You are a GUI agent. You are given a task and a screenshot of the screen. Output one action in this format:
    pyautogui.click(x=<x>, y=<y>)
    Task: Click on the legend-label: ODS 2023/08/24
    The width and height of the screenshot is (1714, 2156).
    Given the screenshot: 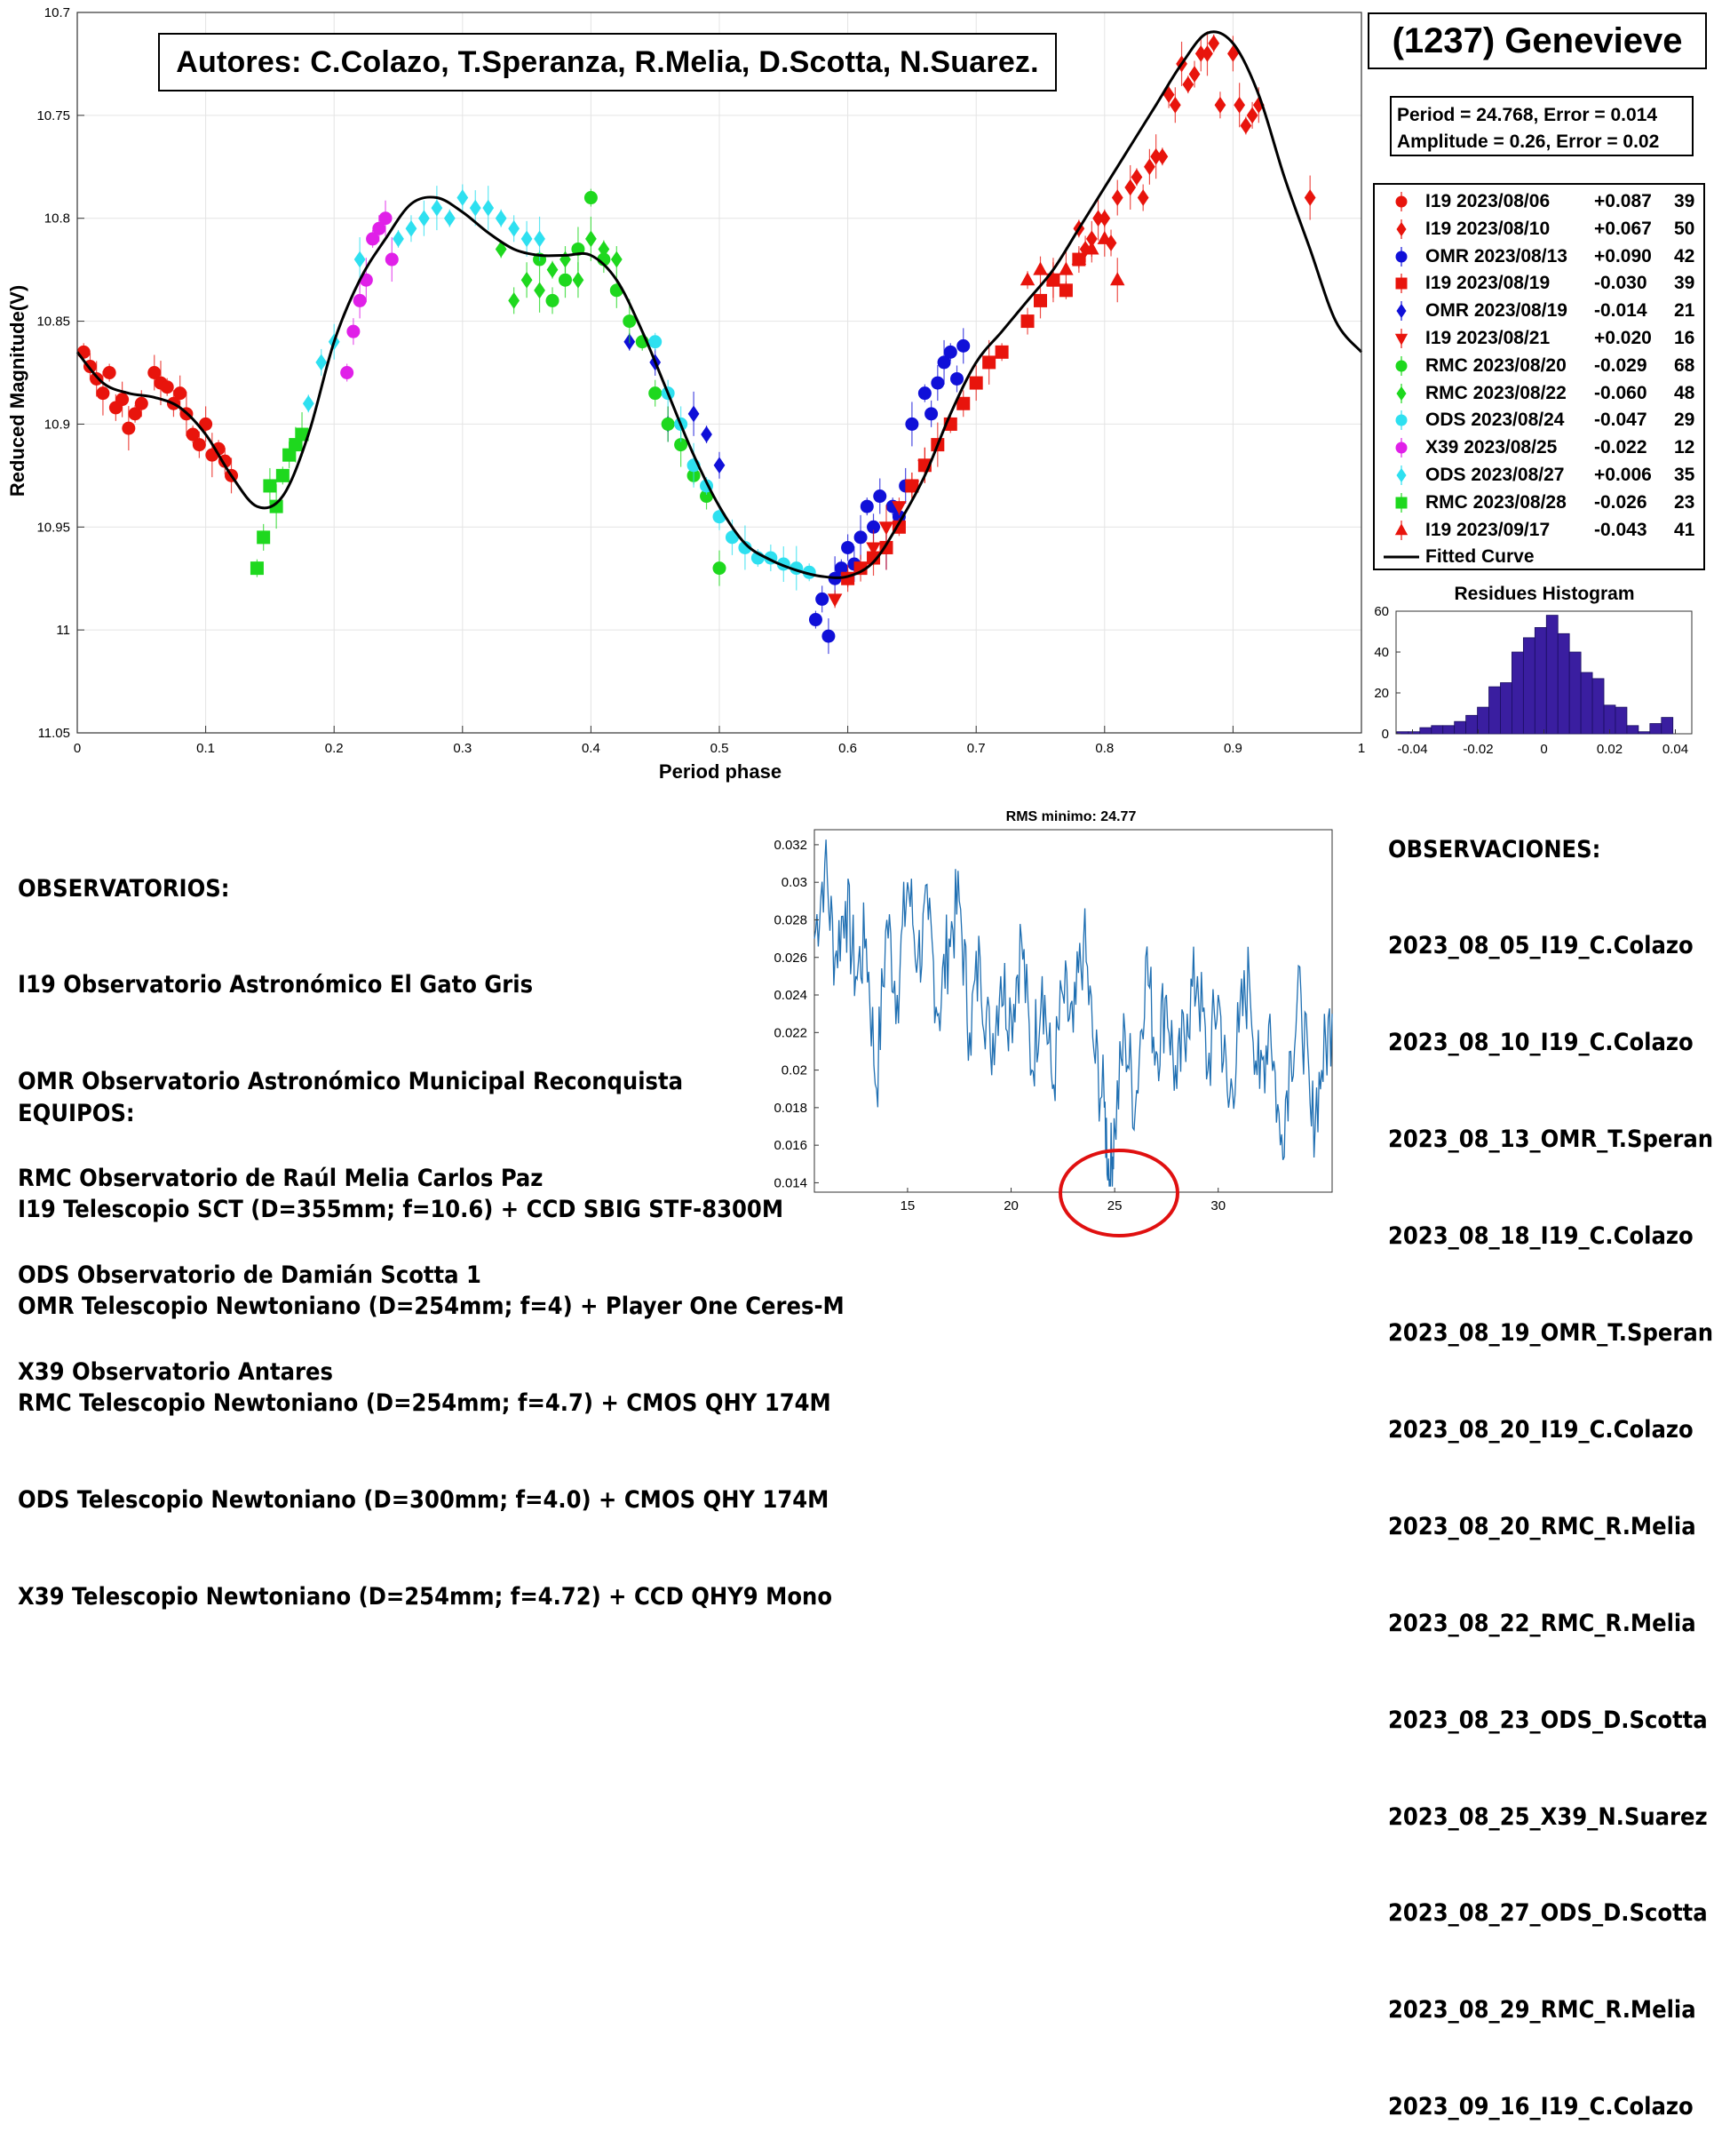 What is the action you would take?
    pyautogui.click(x=1495, y=420)
    